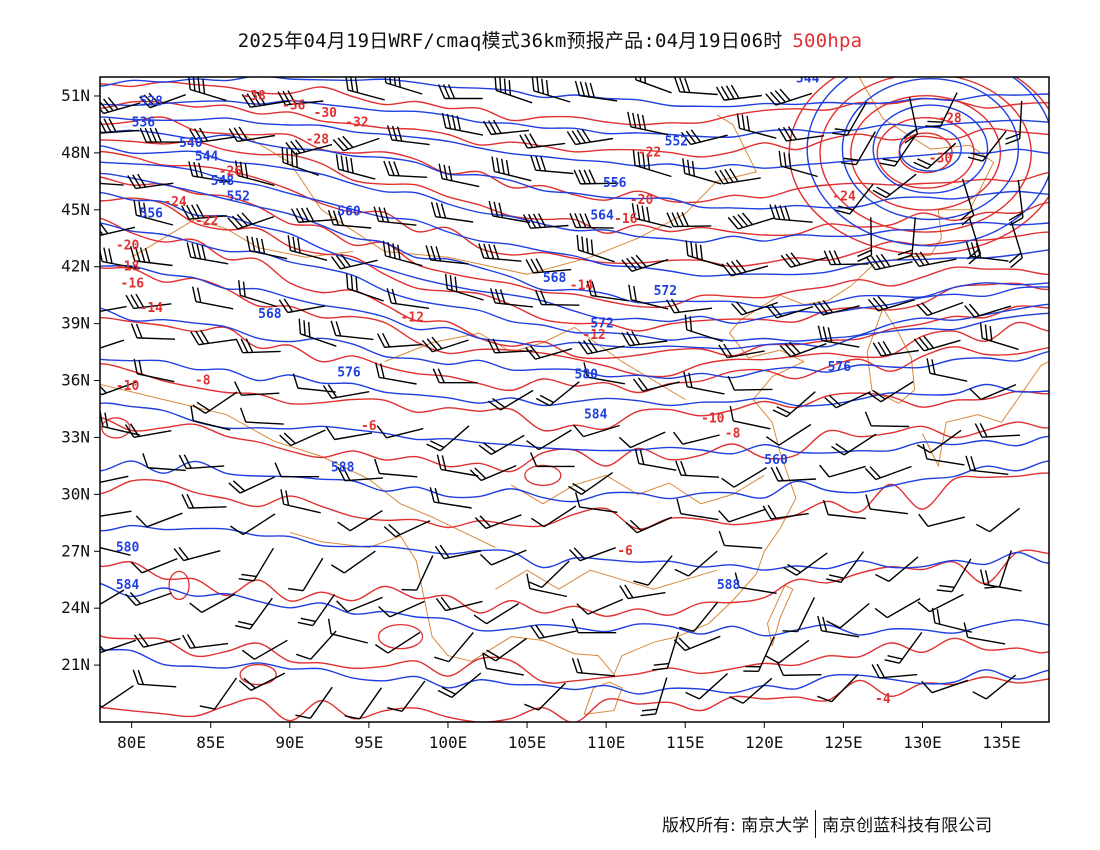  What do you see at coordinates (270, 314) in the screenshot?
I see `height-label: 568` at bounding box center [270, 314].